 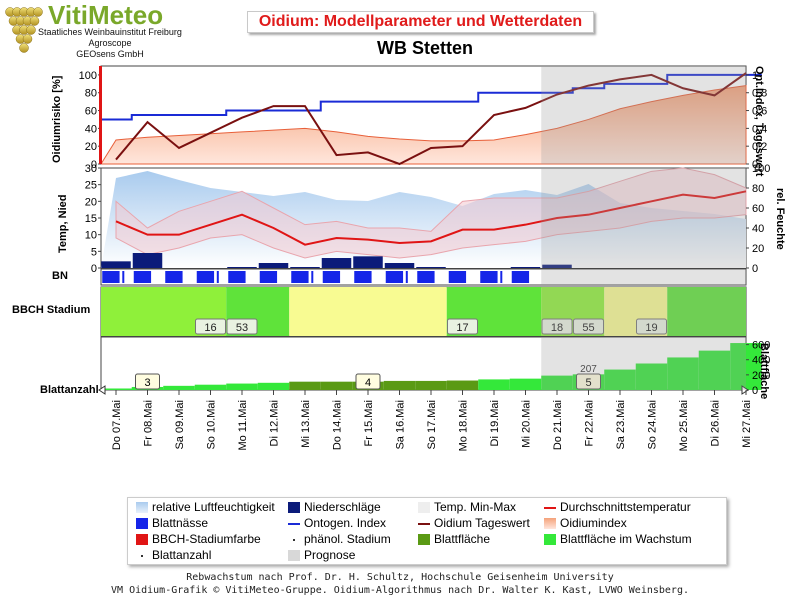 What do you see at coordinates (57, 119) in the screenshot?
I see `axis-label-oidium-left: Oidiumrisiko [%]` at bounding box center [57, 119].